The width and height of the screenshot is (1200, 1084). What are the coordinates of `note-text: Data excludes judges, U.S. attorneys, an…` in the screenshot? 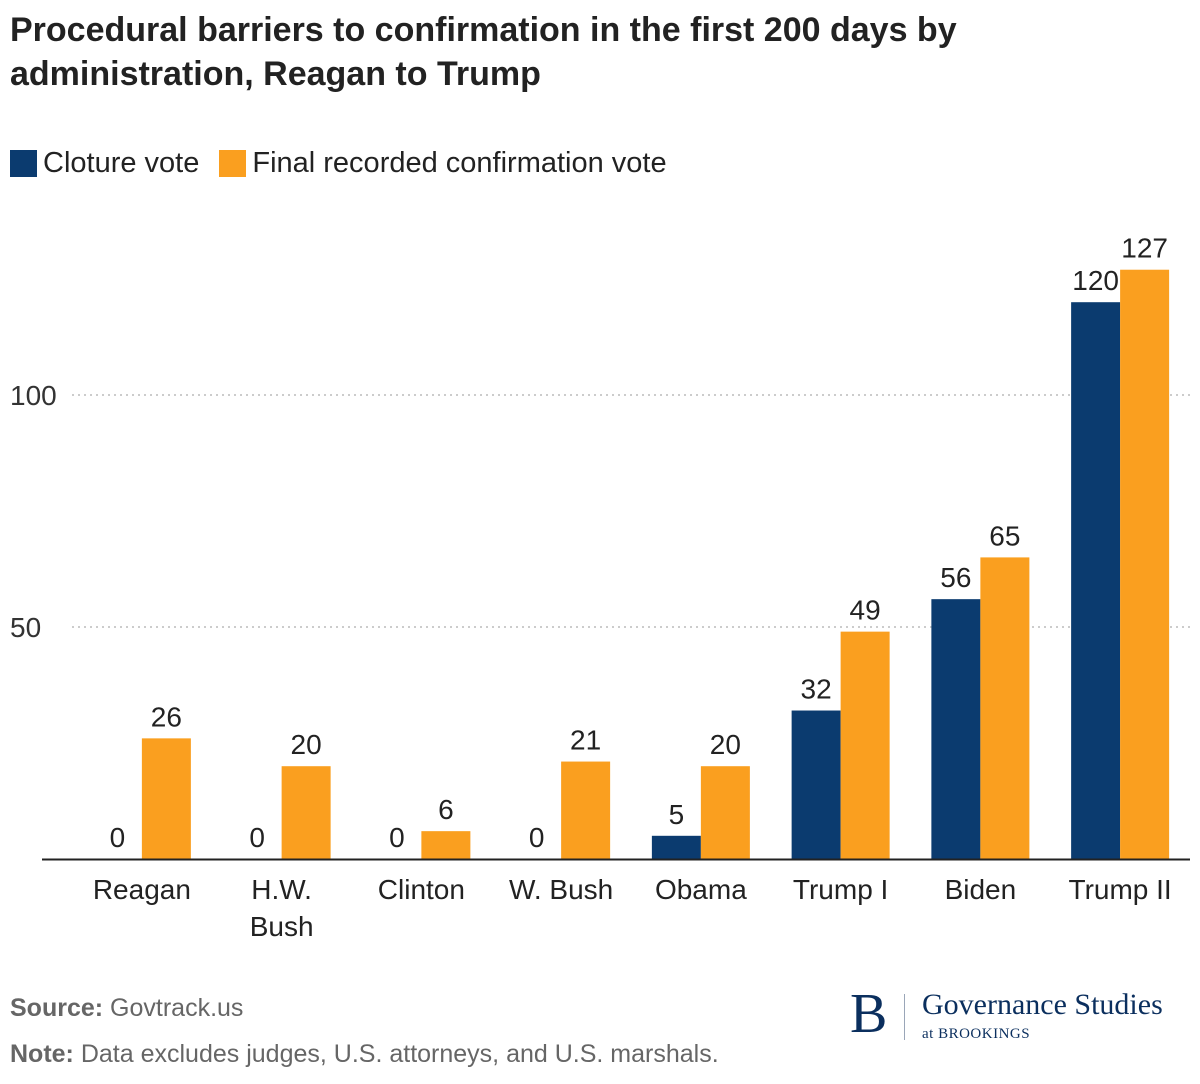 It's located at (399, 1054).